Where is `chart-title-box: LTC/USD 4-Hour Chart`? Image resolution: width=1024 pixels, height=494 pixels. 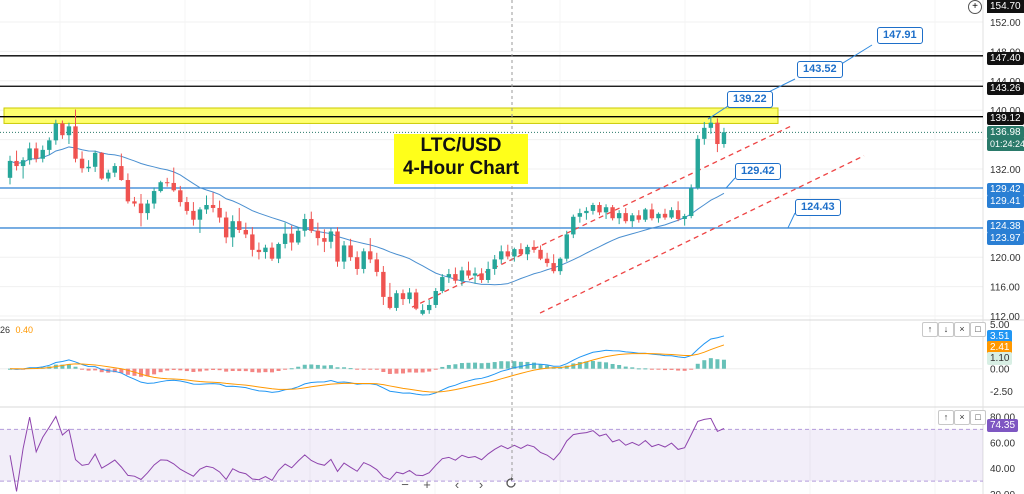
chart-title-box: LTC/USD 4-Hour Chart is located at coordinates (461, 159).